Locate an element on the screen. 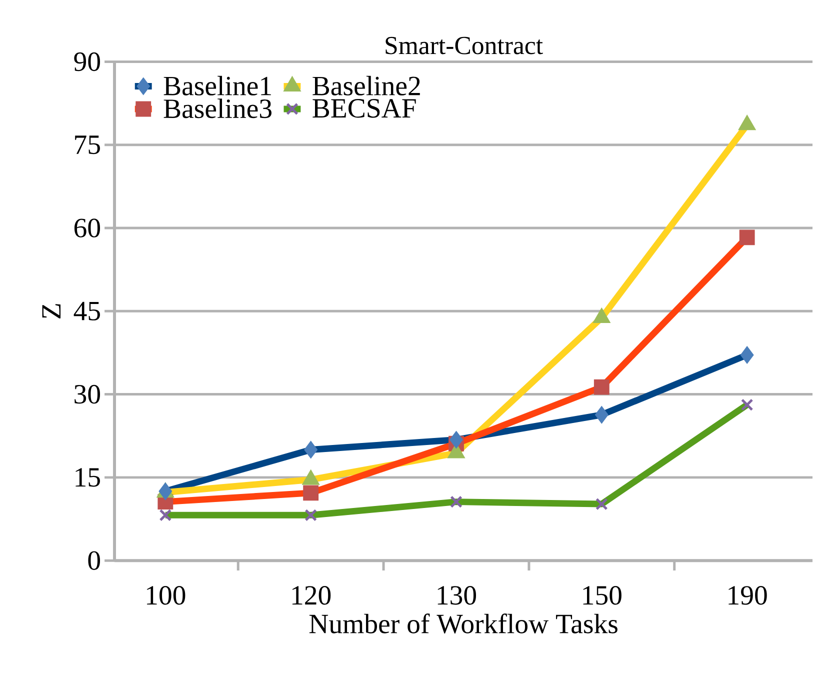 This screenshot has height=674, width=814. x-tick-label: 150 is located at coordinates (602, 595).